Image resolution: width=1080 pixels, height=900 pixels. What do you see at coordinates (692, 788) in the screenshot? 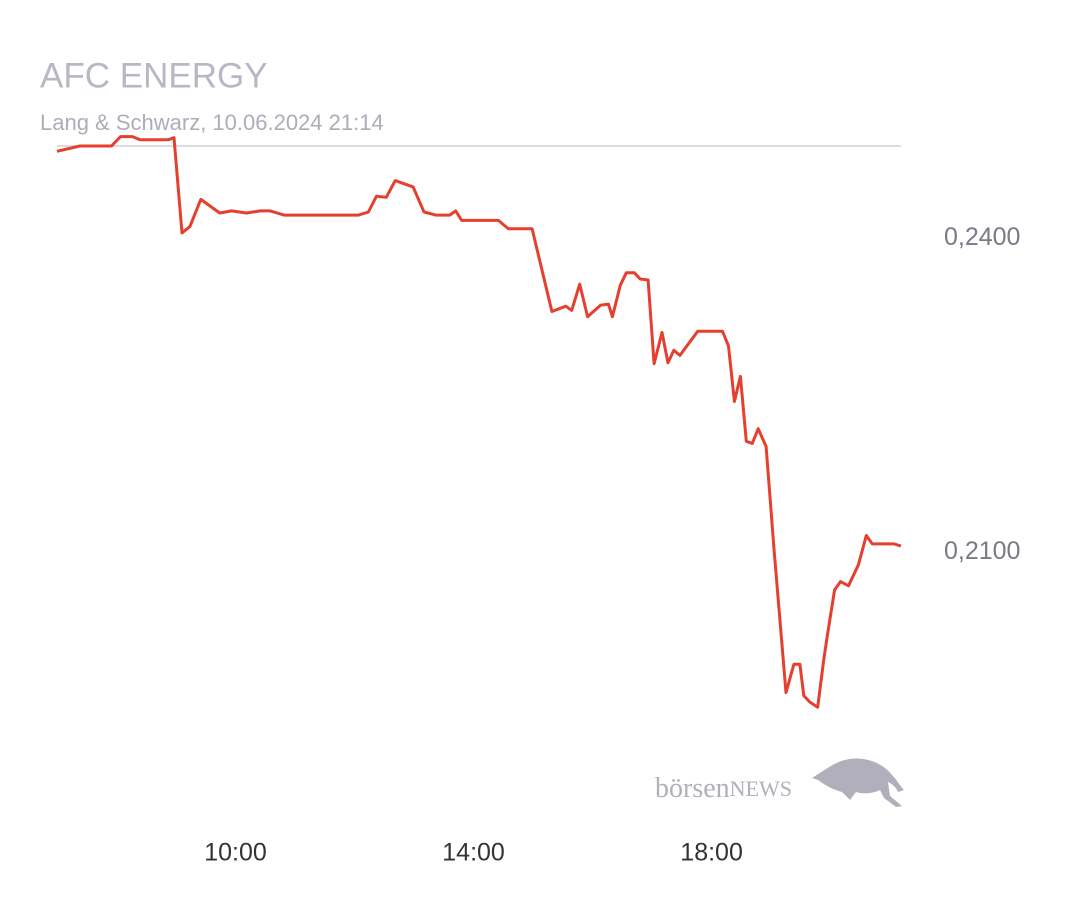
I see `logo-part: börsen` at bounding box center [692, 788].